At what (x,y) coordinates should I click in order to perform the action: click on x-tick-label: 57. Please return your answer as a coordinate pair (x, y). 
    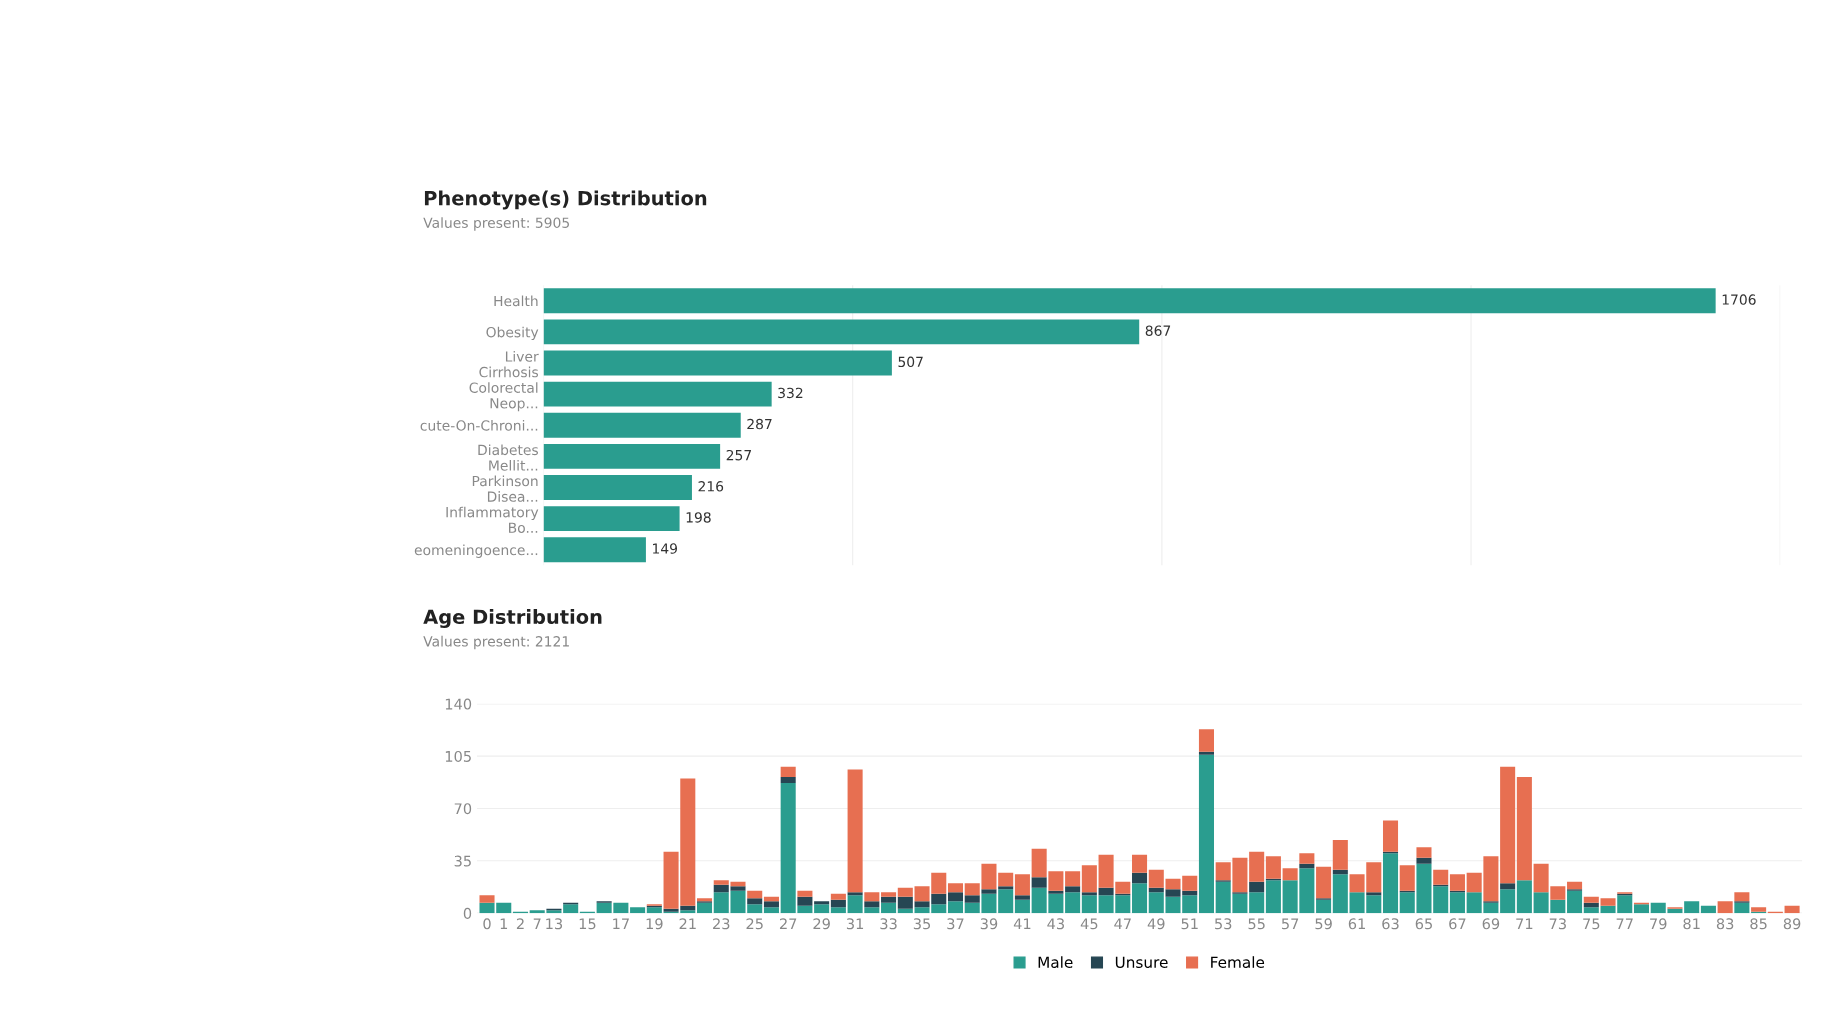
    Looking at the image, I should click on (1290, 924).